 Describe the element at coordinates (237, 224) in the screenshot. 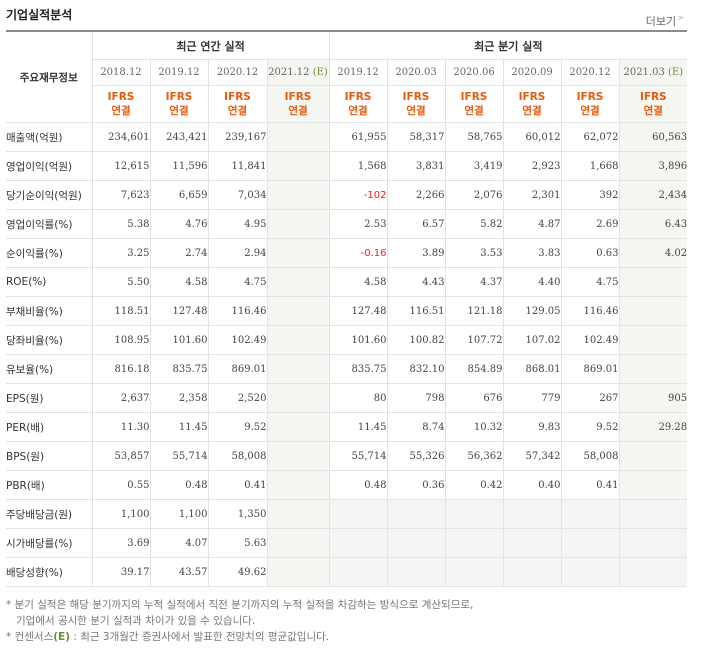

I see `annual-cell: 4.95` at that location.